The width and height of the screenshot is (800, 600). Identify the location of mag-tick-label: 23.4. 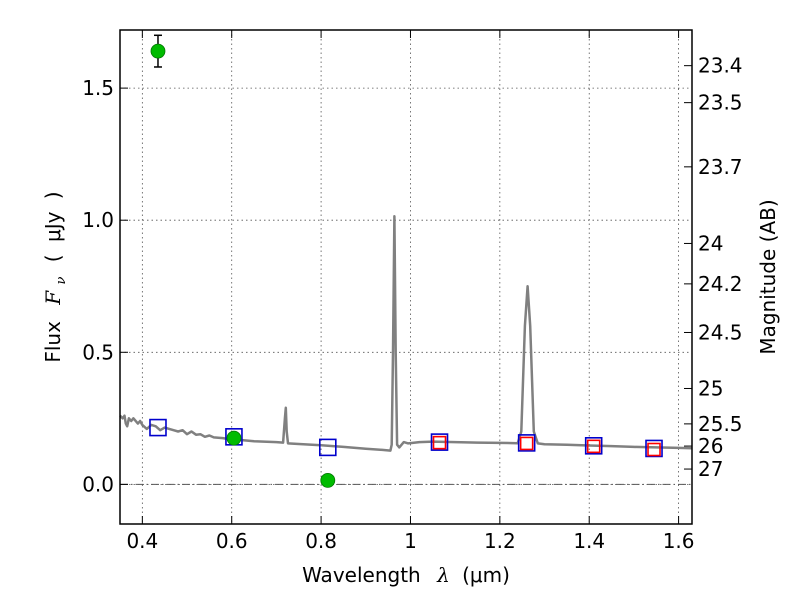
(720, 66).